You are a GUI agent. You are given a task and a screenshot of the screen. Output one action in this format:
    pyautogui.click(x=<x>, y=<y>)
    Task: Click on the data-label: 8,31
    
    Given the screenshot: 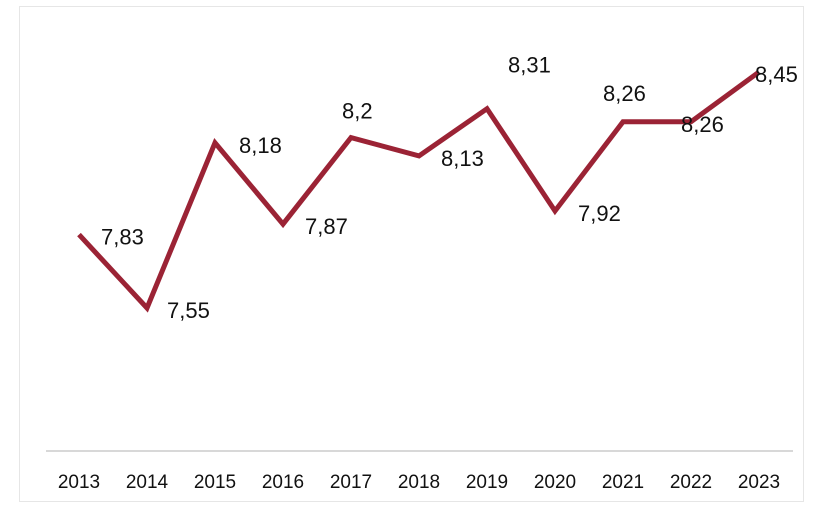 What is the action you would take?
    pyautogui.click(x=529, y=65)
    